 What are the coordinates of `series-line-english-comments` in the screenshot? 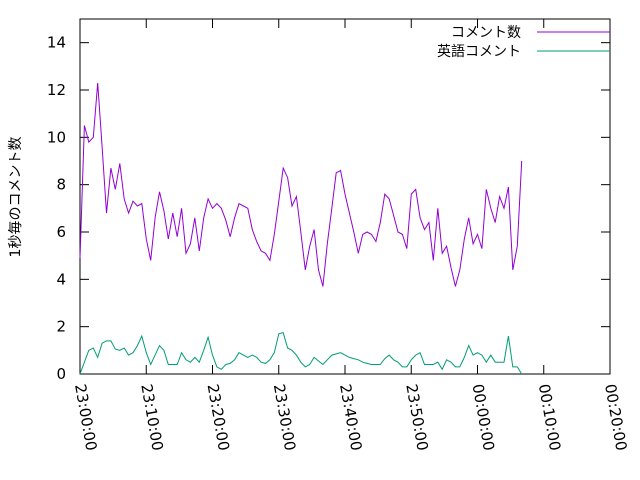 It's located at (301, 353).